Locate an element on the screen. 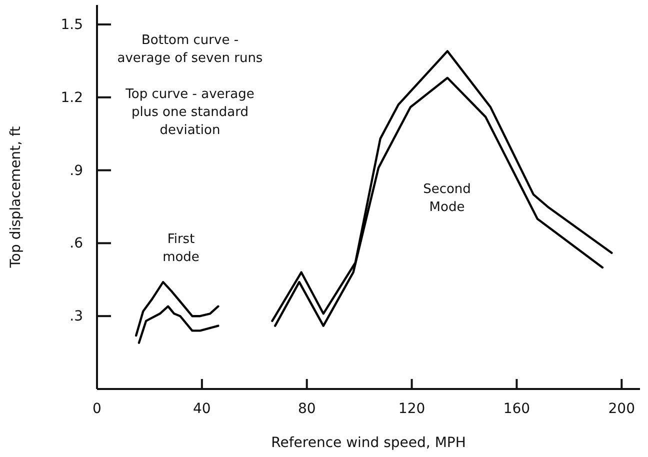  annotation: Top curve - average plus one standard deviation is located at coordinates (189, 112).